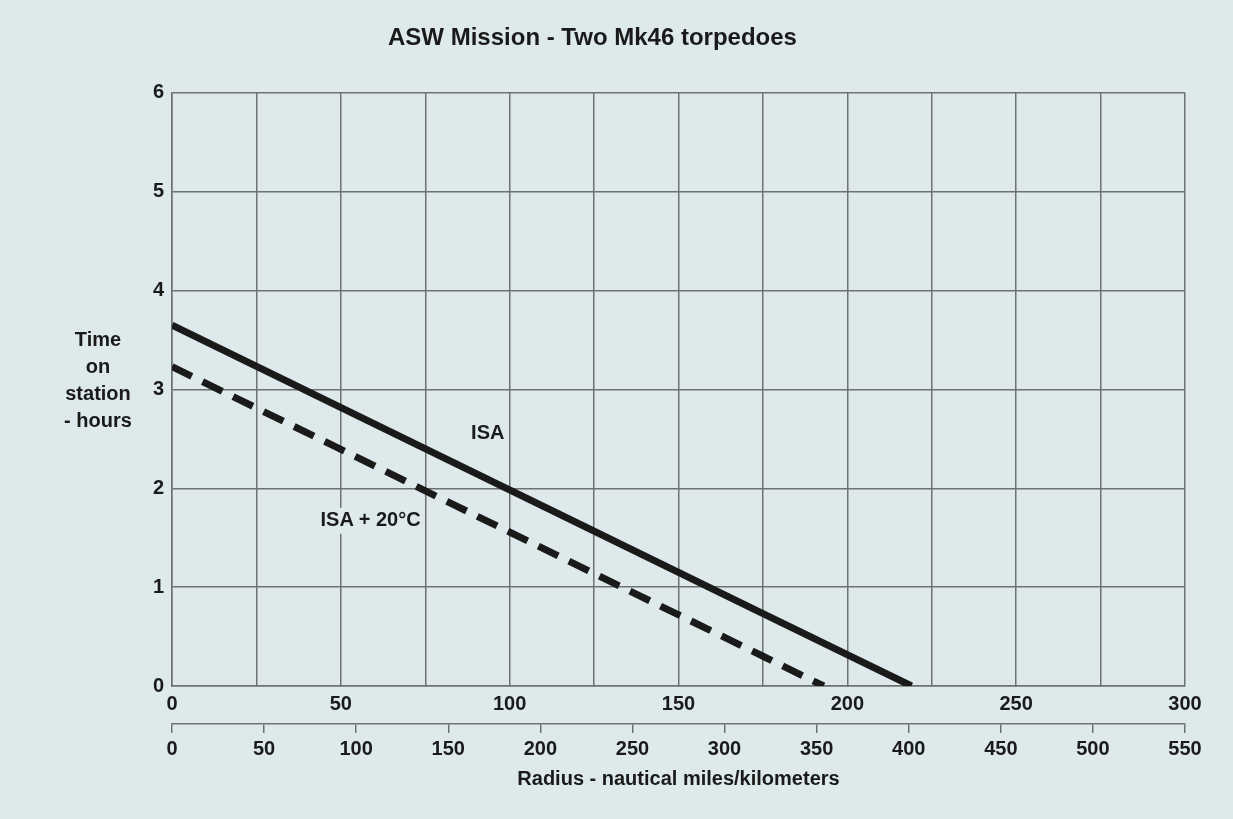  I want to click on x2-tick-label: 200, so click(540, 747).